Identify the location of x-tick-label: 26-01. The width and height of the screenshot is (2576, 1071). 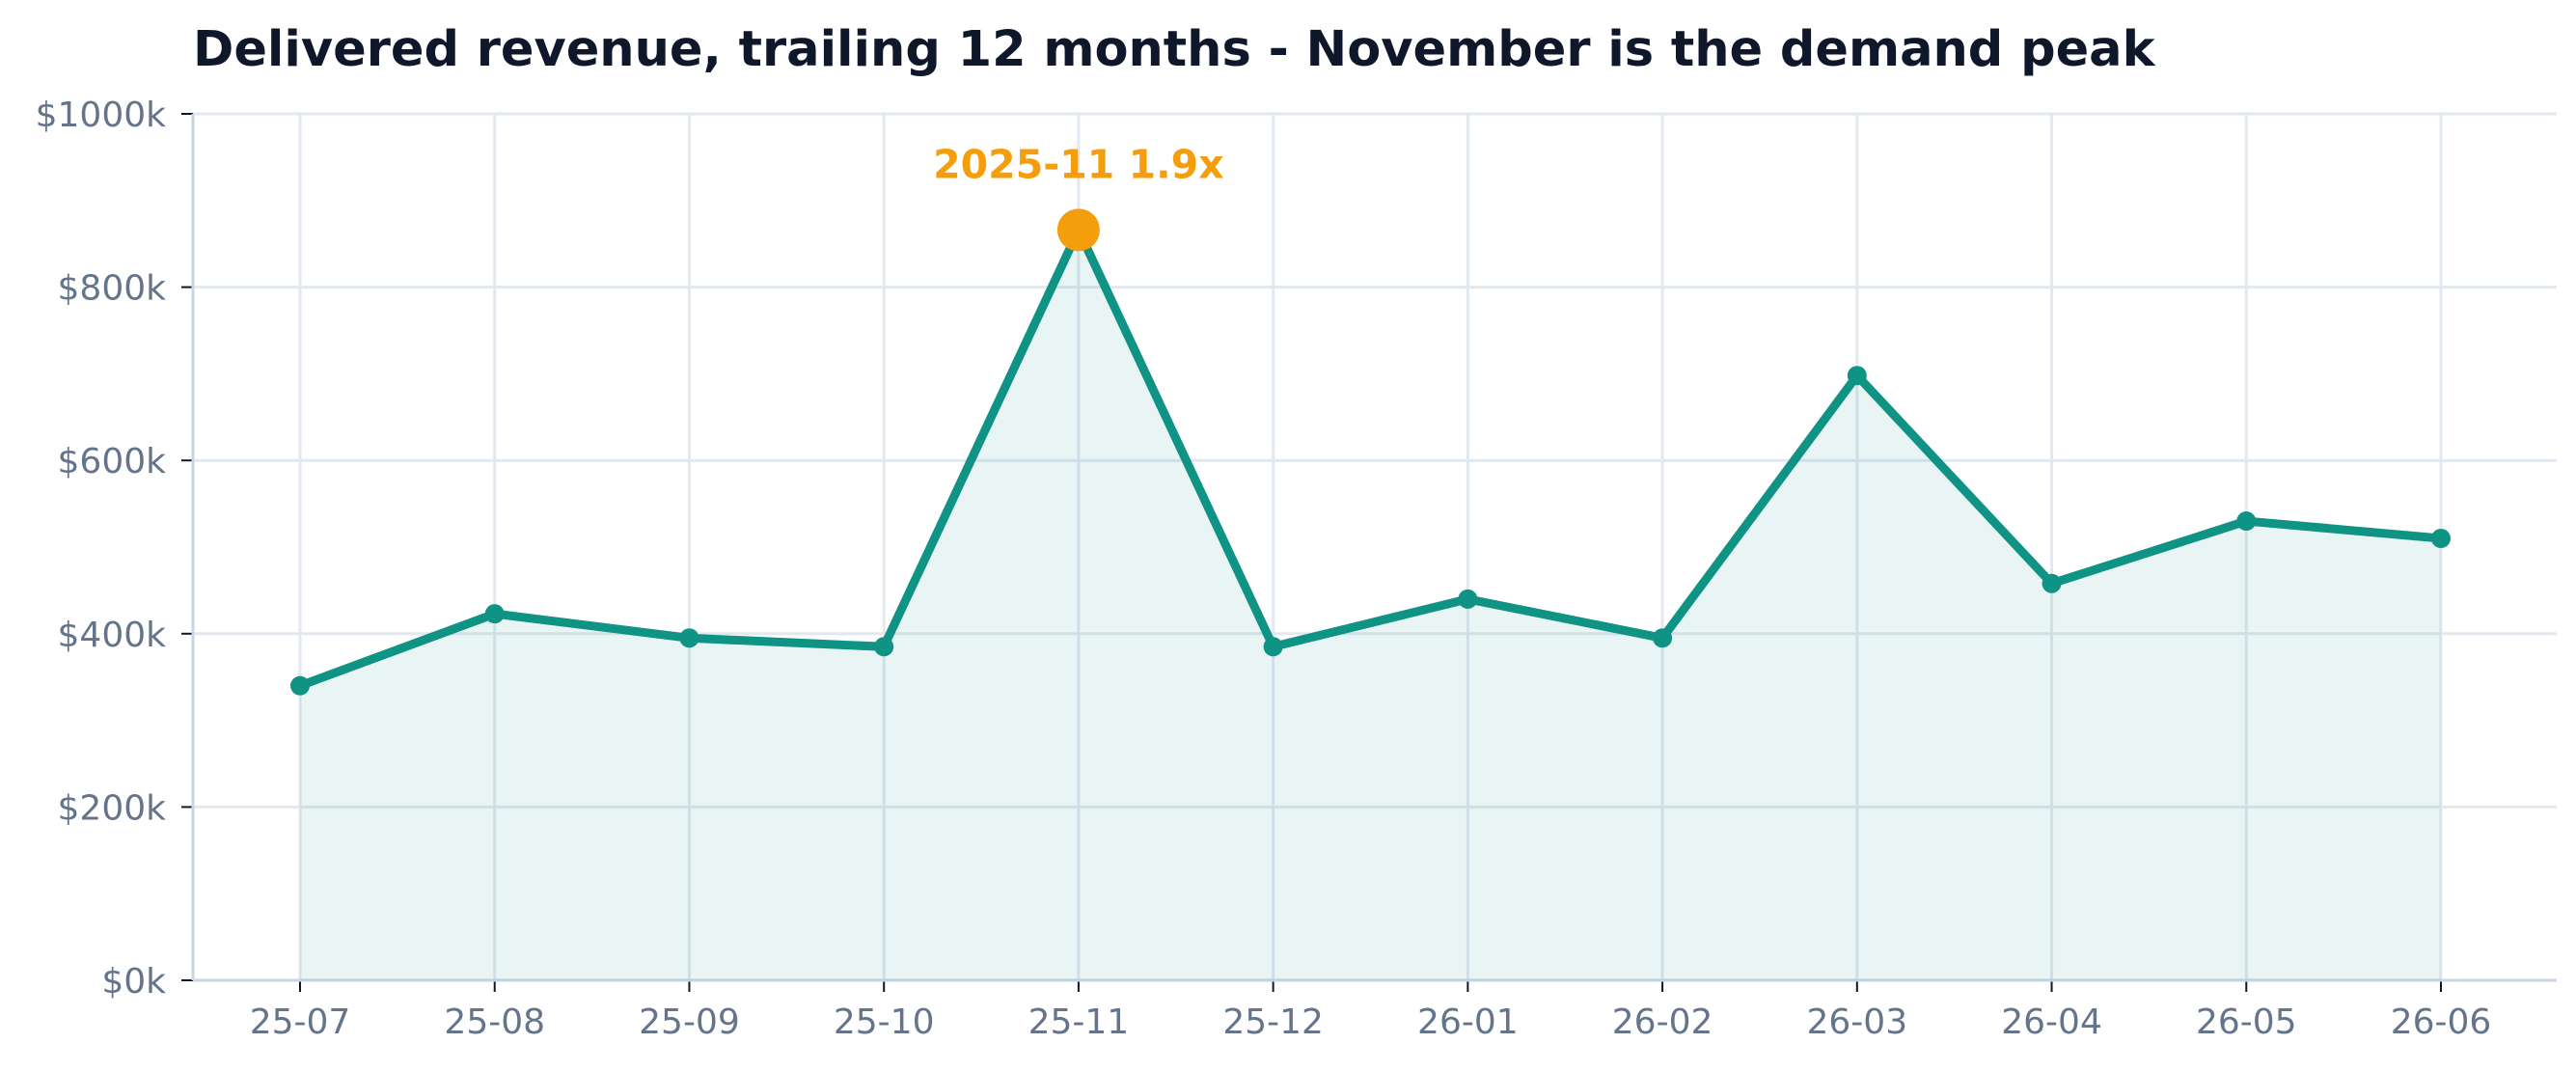
(1468, 1022).